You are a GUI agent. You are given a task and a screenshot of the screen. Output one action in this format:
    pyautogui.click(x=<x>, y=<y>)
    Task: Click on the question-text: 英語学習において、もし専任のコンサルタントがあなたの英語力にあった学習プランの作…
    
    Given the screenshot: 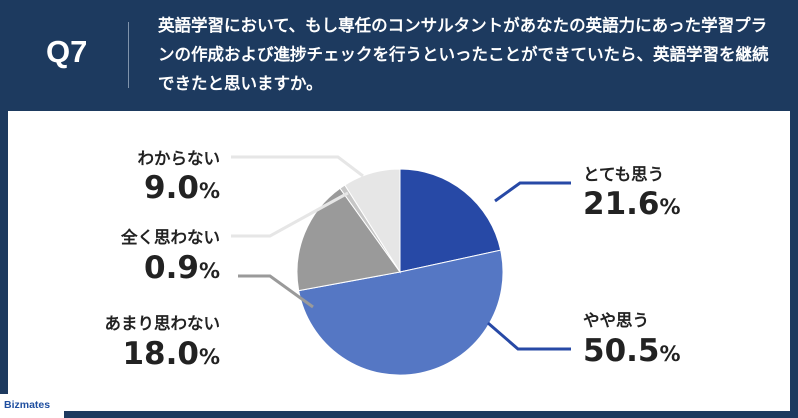 What is the action you would take?
    pyautogui.click(x=463, y=54)
    